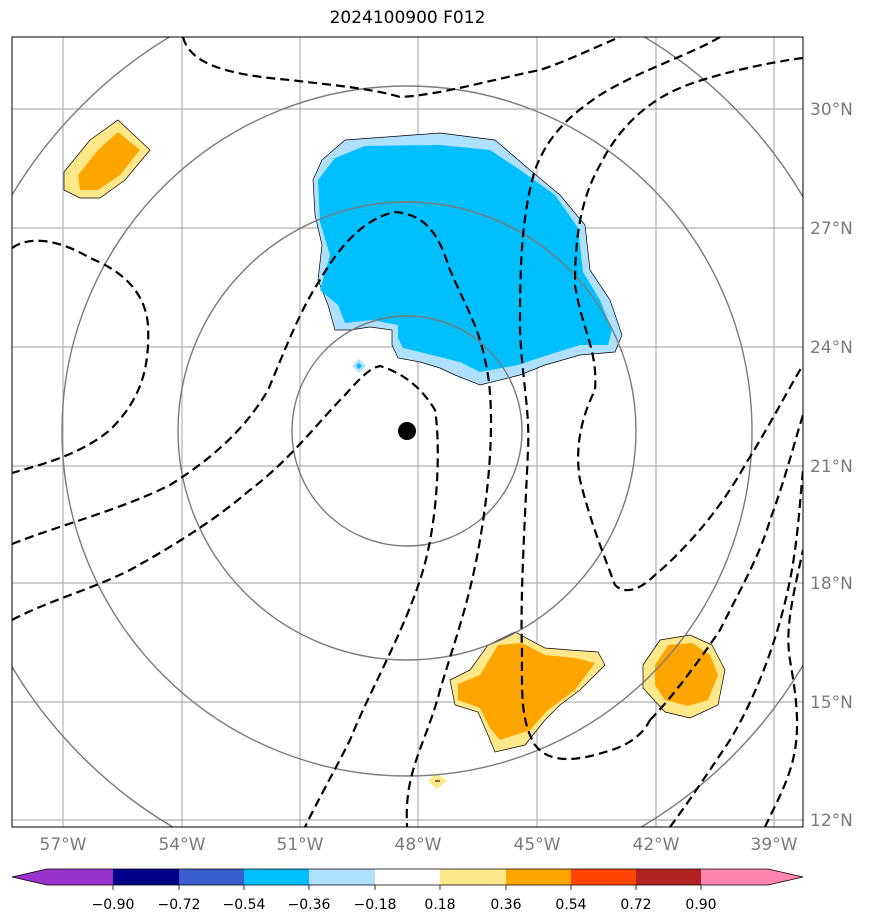 Image resolution: width=873 pixels, height=924 pixels. Describe the element at coordinates (537, 845) in the screenshot. I see `lon-label: 45°W` at that location.